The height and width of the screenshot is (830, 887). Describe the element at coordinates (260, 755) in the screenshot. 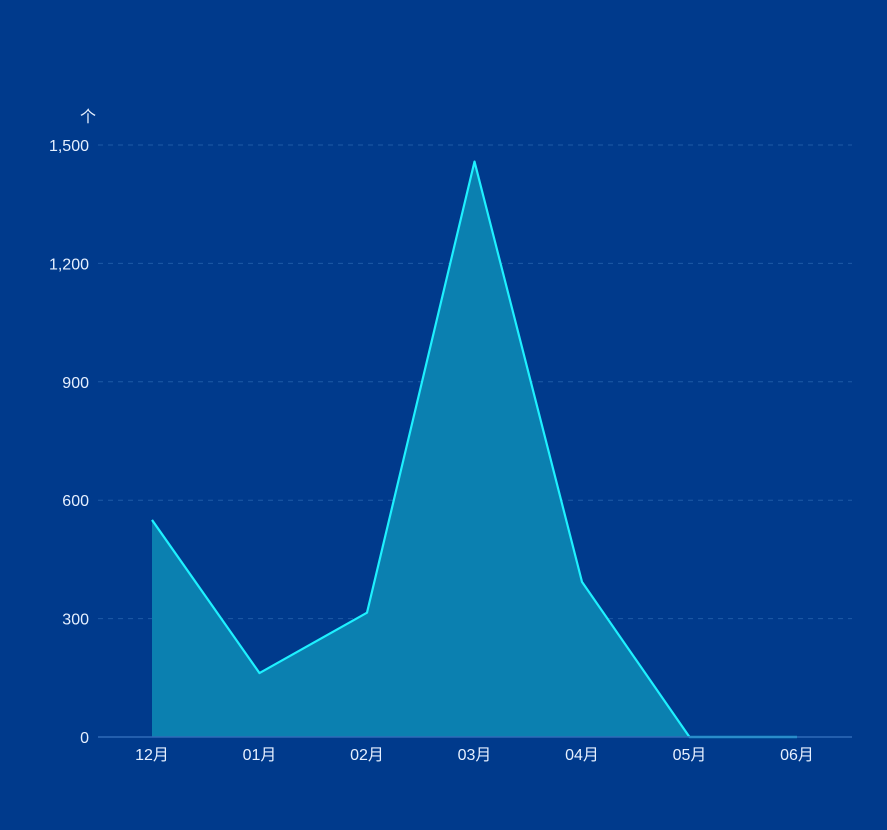

I see `x-tick-label: 01月` at that location.